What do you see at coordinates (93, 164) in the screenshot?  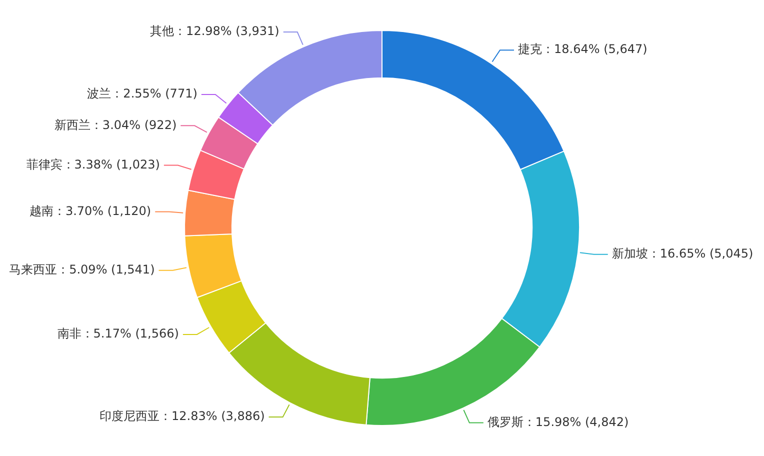 I see `slice-label: 菲律宾：3.38% (1,023)` at bounding box center [93, 164].